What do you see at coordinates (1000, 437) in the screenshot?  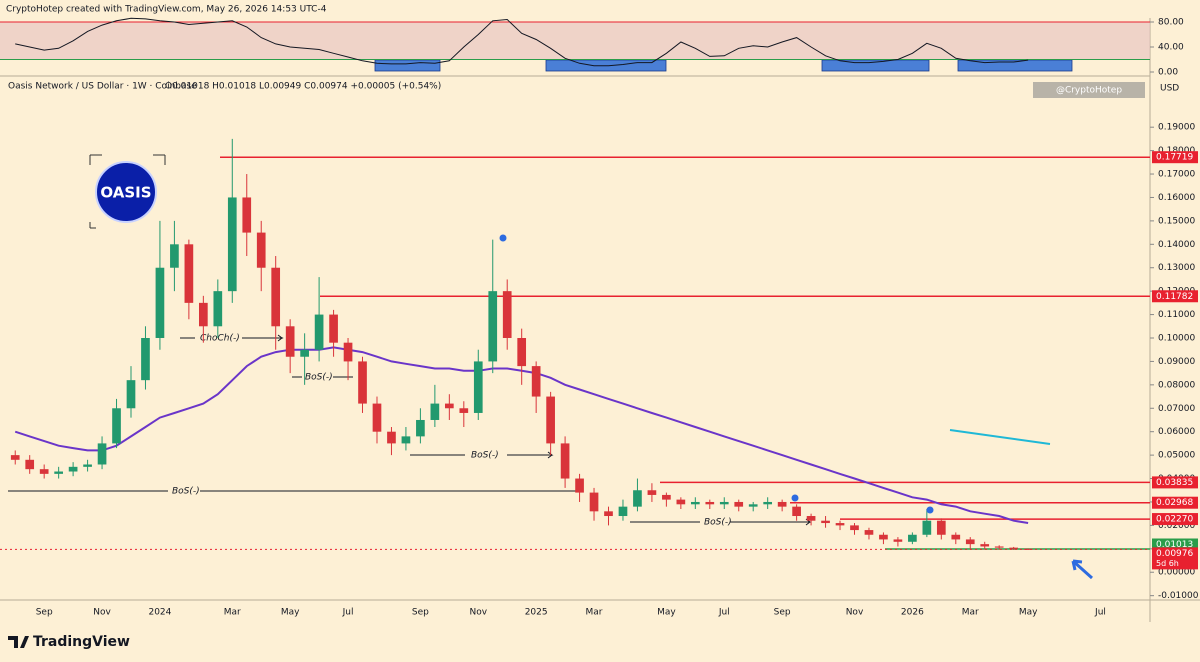 I see `trend-line` at bounding box center [1000, 437].